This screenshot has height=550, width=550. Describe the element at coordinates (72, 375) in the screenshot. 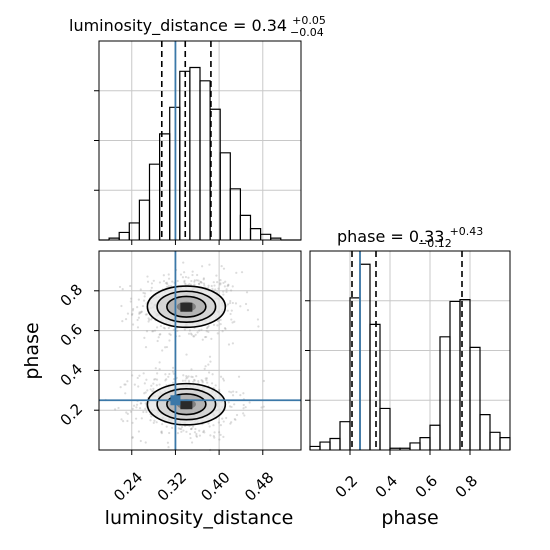

I see `joint-ytick-label-1: 0.4` at that location.